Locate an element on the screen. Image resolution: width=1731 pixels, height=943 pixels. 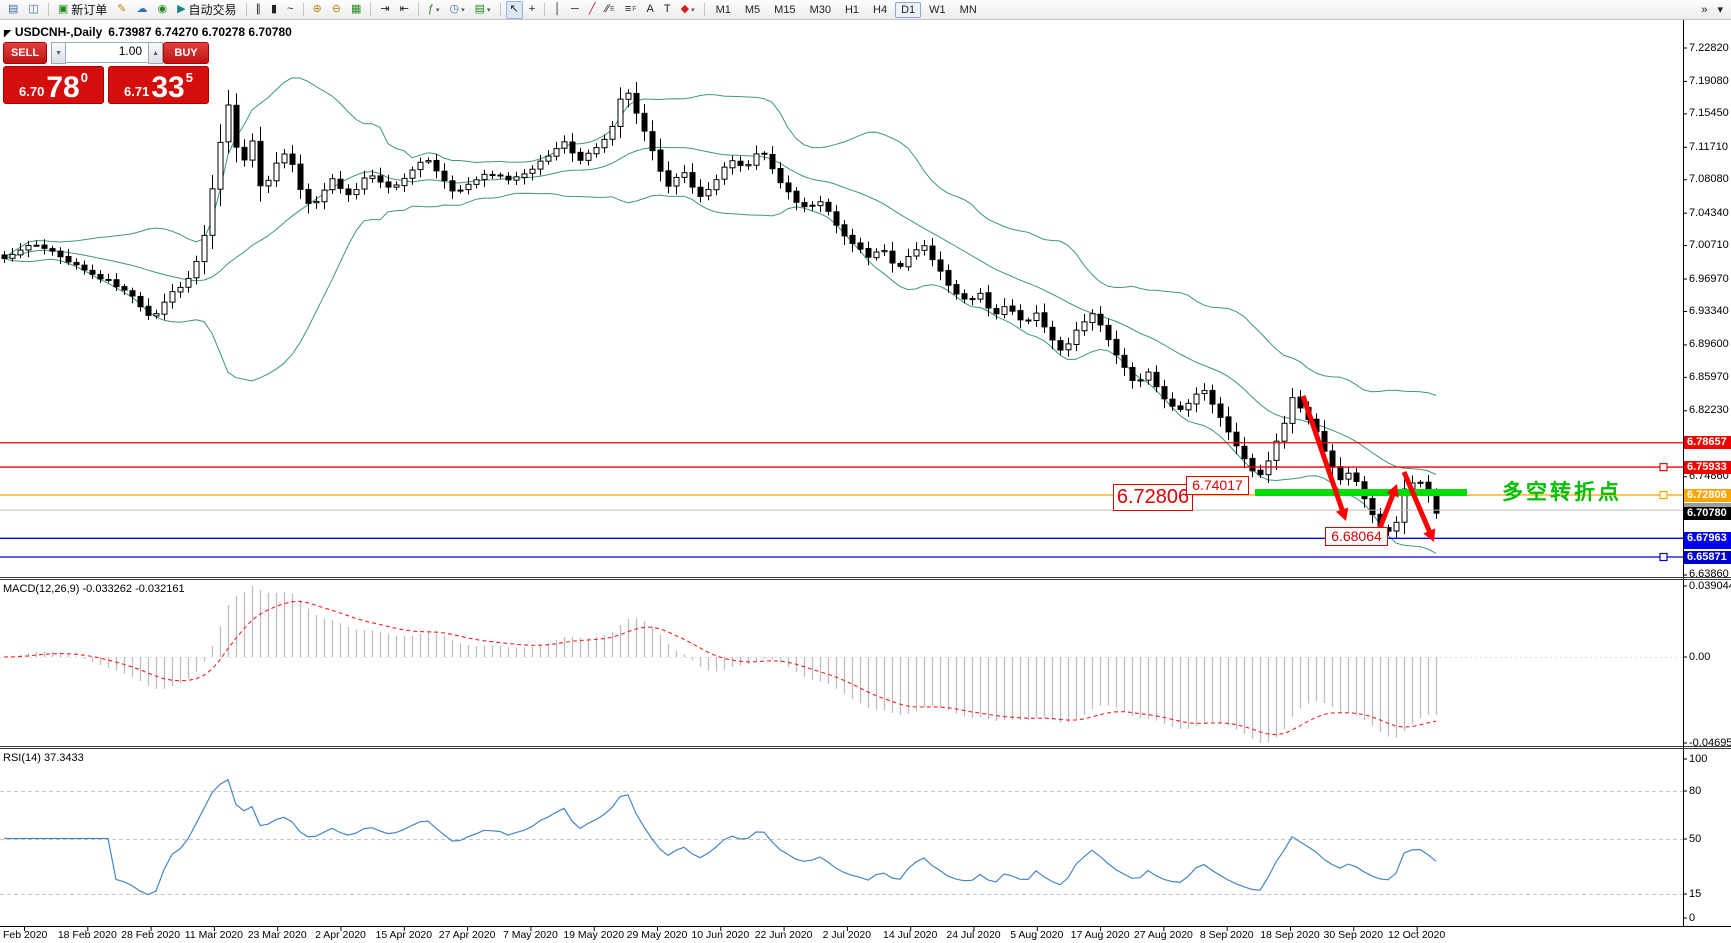
toolbar-overflow-icon: » is located at coordinates (1704, 9).